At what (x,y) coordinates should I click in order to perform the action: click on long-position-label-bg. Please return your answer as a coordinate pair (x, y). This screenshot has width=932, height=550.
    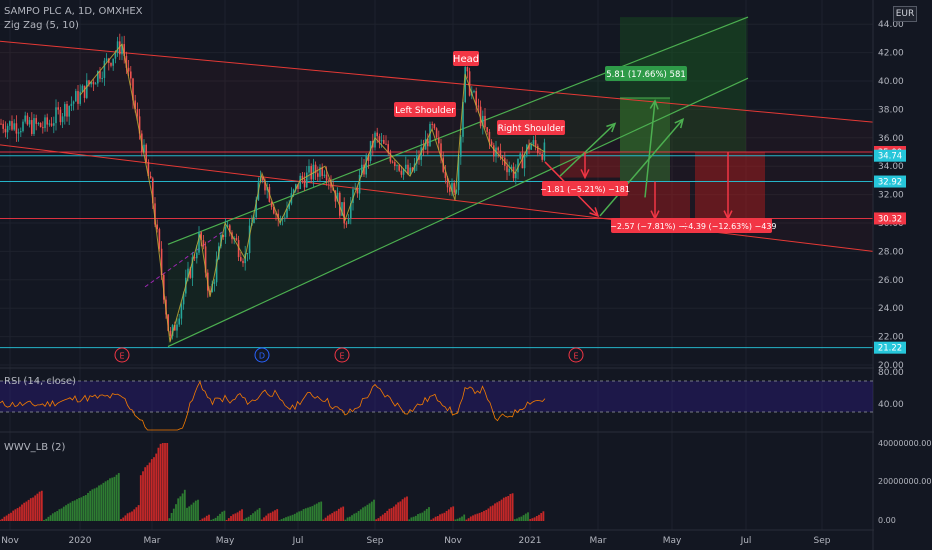
    Looking at the image, I should click on (646, 73).